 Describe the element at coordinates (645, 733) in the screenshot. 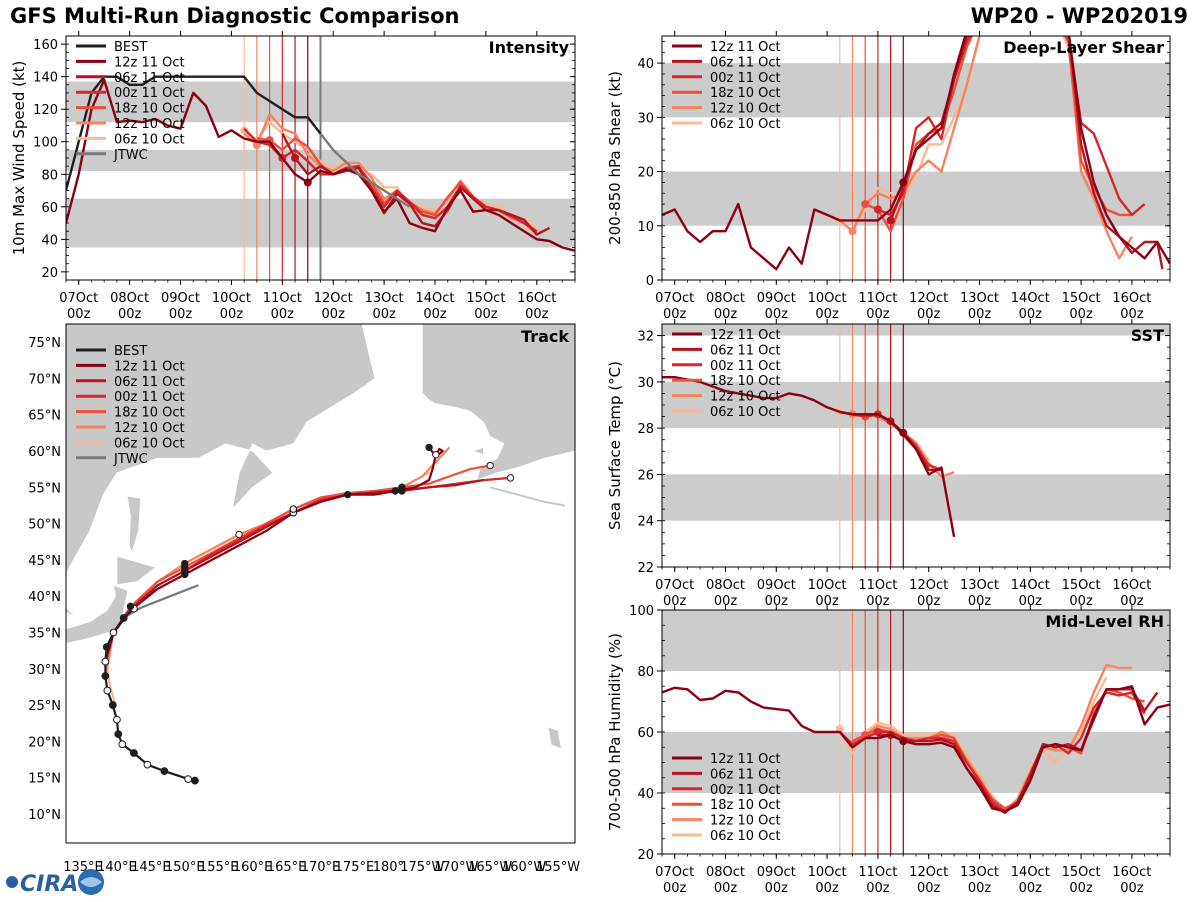

I see `rh-y-tick-label: 60` at that location.